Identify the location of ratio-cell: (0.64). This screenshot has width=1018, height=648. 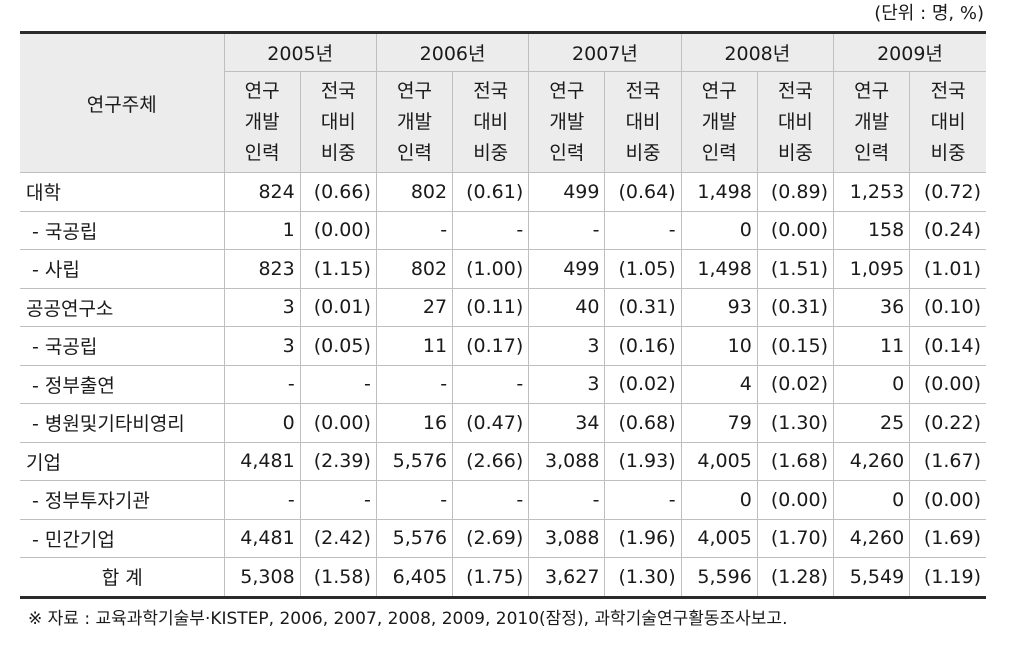
(643, 192).